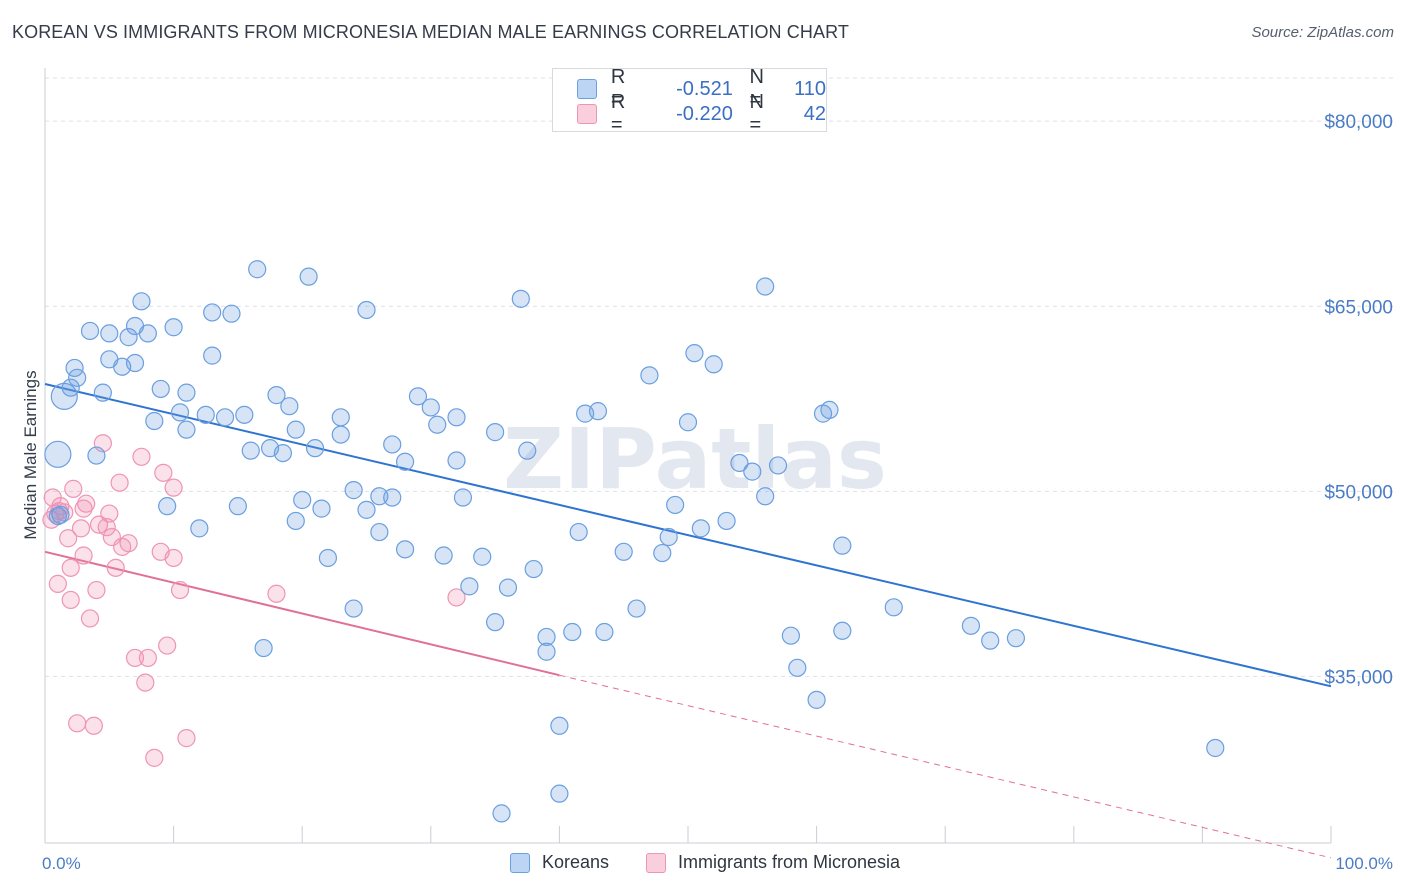 Image resolution: width=1406 pixels, height=892 pixels. Describe the element at coordinates (618, 88) in the screenshot. I see `legend-r-label: R =` at that location.